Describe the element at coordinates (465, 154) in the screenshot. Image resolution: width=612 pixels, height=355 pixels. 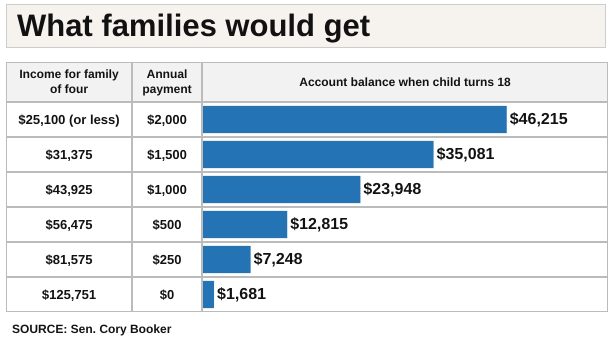
I see `data-label: $35,081` at that location.